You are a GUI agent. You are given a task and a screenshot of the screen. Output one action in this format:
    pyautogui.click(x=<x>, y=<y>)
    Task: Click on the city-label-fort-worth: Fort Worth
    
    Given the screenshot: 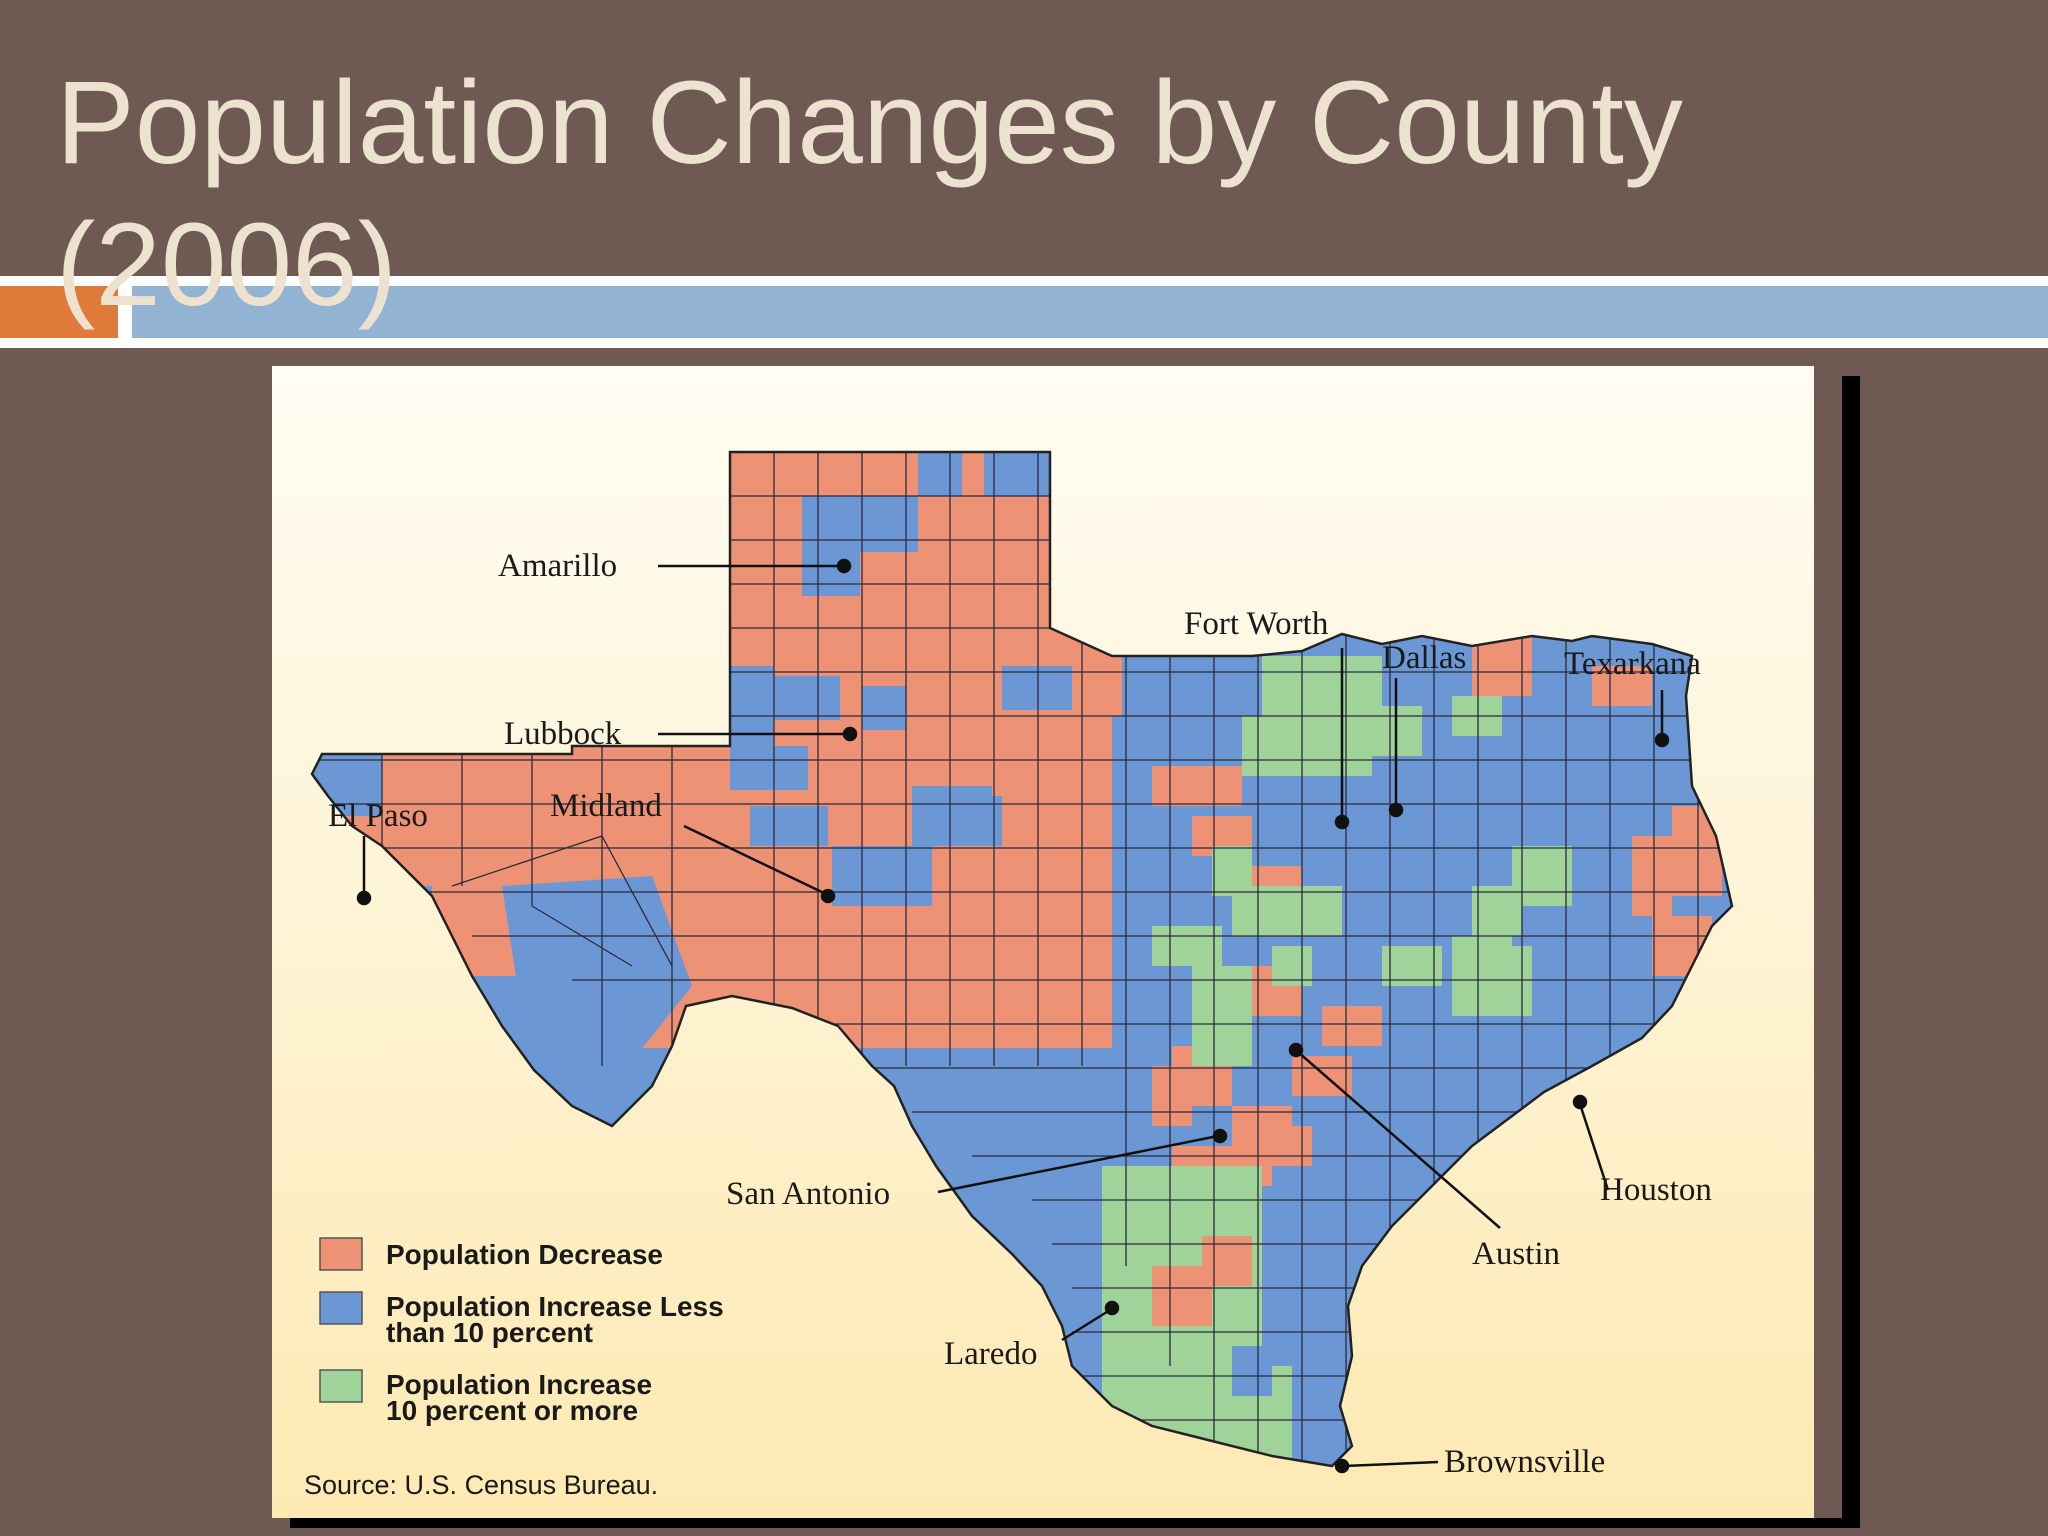 What is the action you would take?
    pyautogui.click(x=1256, y=624)
    